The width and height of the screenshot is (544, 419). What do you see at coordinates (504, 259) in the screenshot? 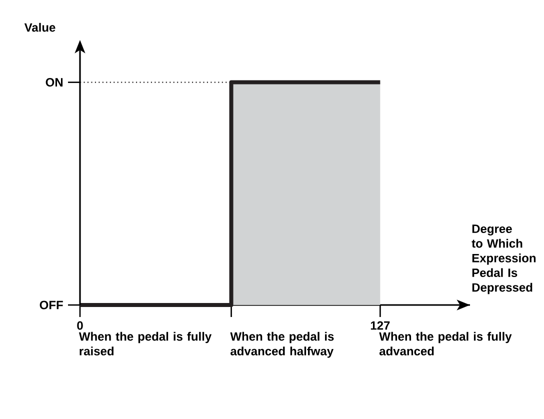
I see `x-axis-title: Degree to Which Expression Pedal Is Depressed` at bounding box center [504, 259].